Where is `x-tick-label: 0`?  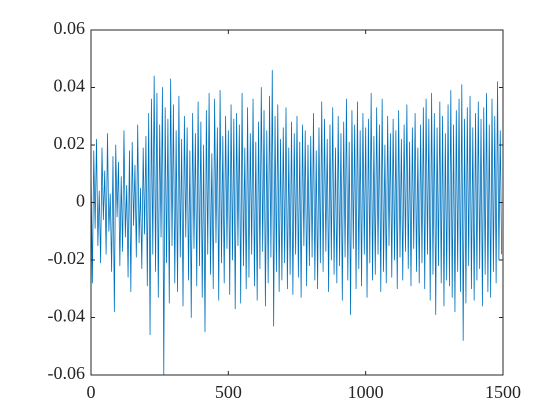
x-tick-label: 0 is located at coordinates (91, 392).